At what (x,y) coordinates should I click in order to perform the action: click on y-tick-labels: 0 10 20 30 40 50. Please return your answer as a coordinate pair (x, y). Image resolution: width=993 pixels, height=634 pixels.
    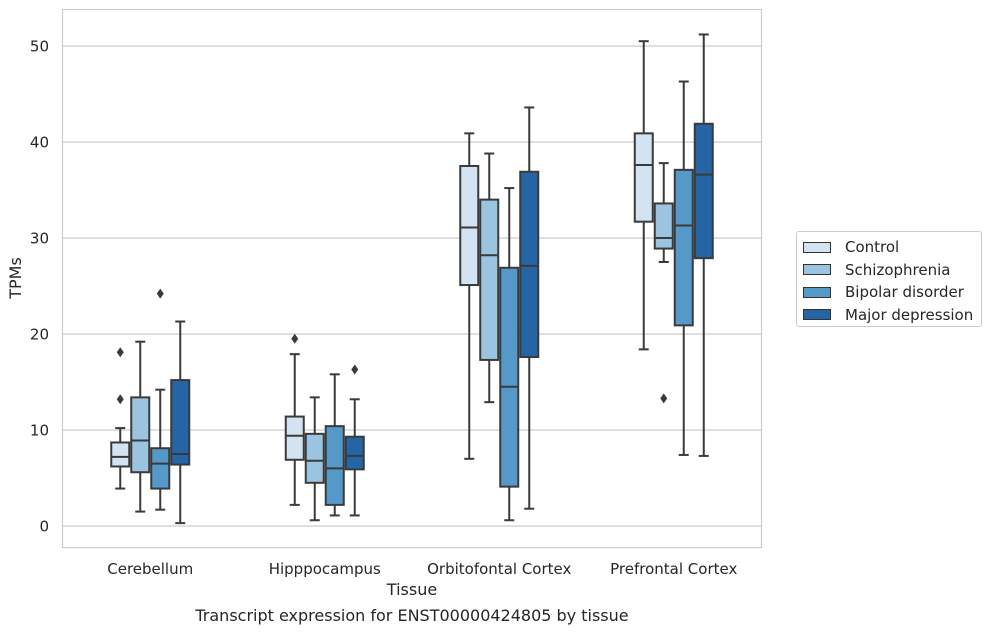
    Looking at the image, I should click on (39, 287).